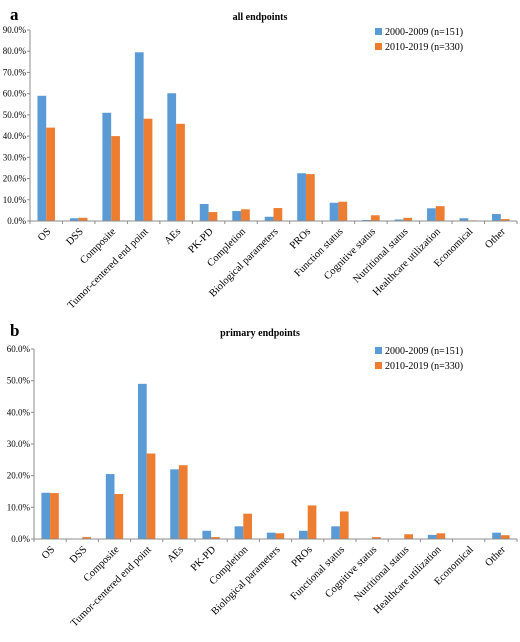 The width and height of the screenshot is (520, 642). I want to click on y-tick-label: 90.0%, so click(15, 30).